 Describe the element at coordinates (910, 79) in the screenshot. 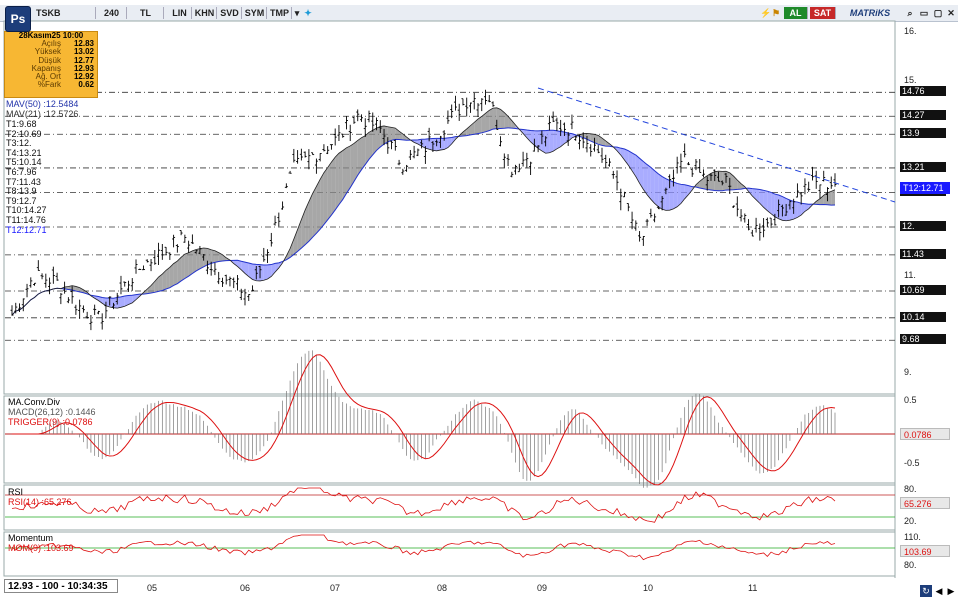

I see `price-axis-tick: 15.` at that location.